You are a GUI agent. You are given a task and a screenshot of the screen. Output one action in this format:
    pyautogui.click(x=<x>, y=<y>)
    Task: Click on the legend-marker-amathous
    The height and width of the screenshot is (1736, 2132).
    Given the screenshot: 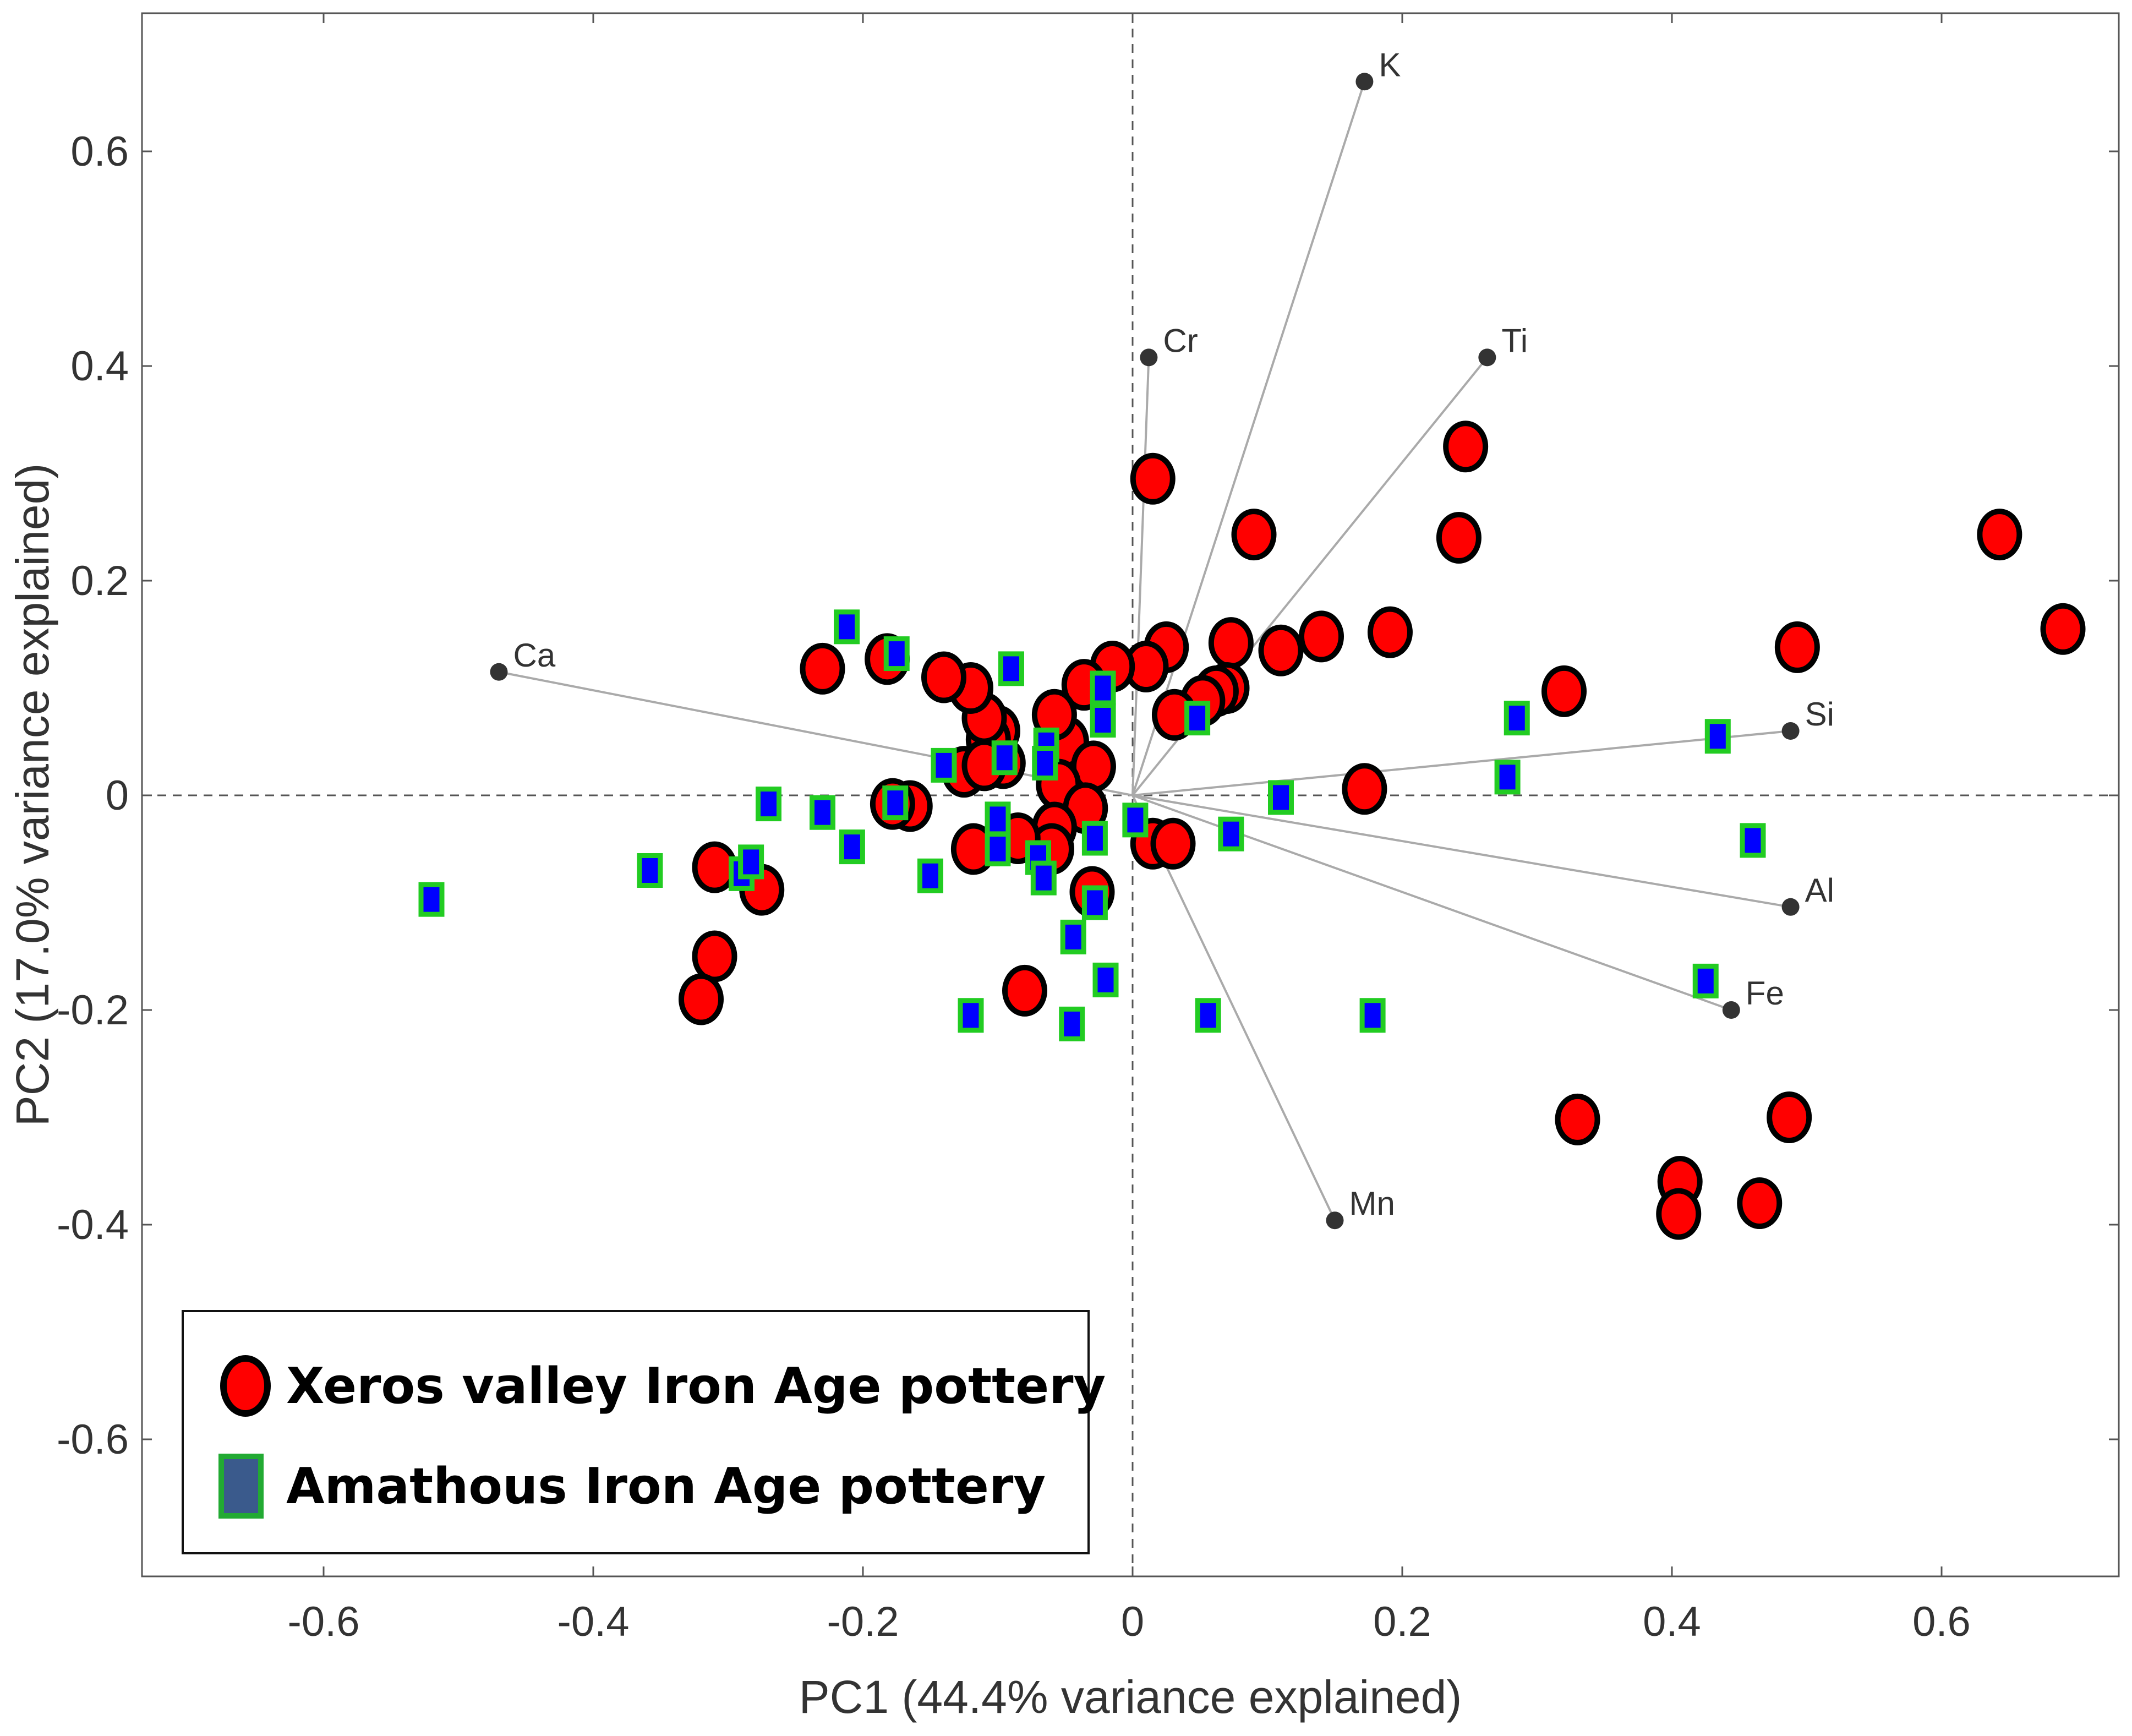 What is the action you would take?
    pyautogui.click(x=241, y=1487)
    